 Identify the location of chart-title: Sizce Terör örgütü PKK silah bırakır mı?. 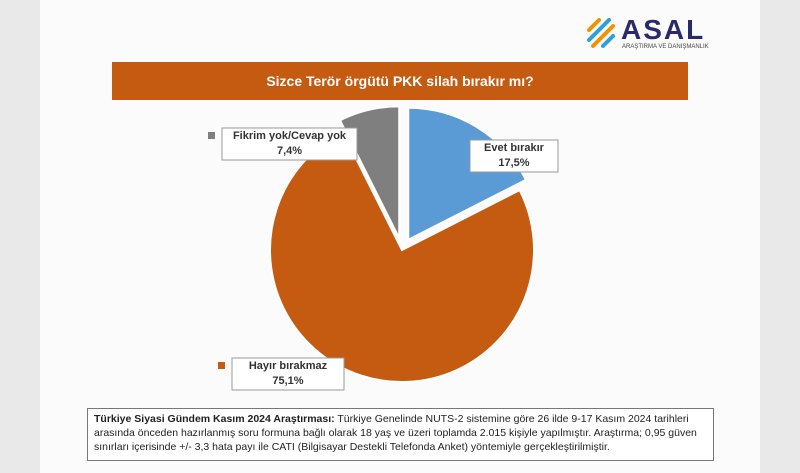
(400, 81).